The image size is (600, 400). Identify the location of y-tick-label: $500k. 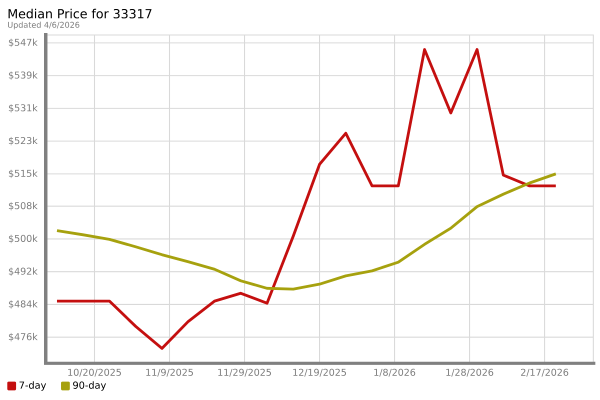
(23, 239).